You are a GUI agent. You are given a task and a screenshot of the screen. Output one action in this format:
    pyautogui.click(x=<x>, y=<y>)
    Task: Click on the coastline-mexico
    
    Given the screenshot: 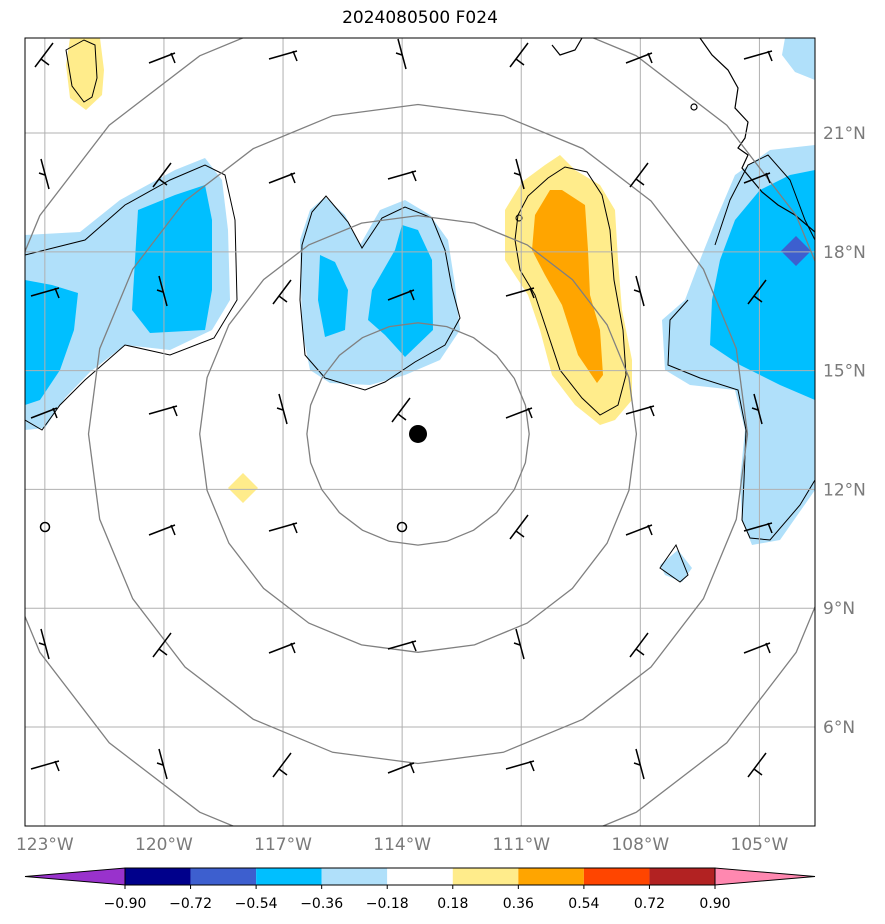 What is the action you would take?
    pyautogui.click(x=757, y=135)
    